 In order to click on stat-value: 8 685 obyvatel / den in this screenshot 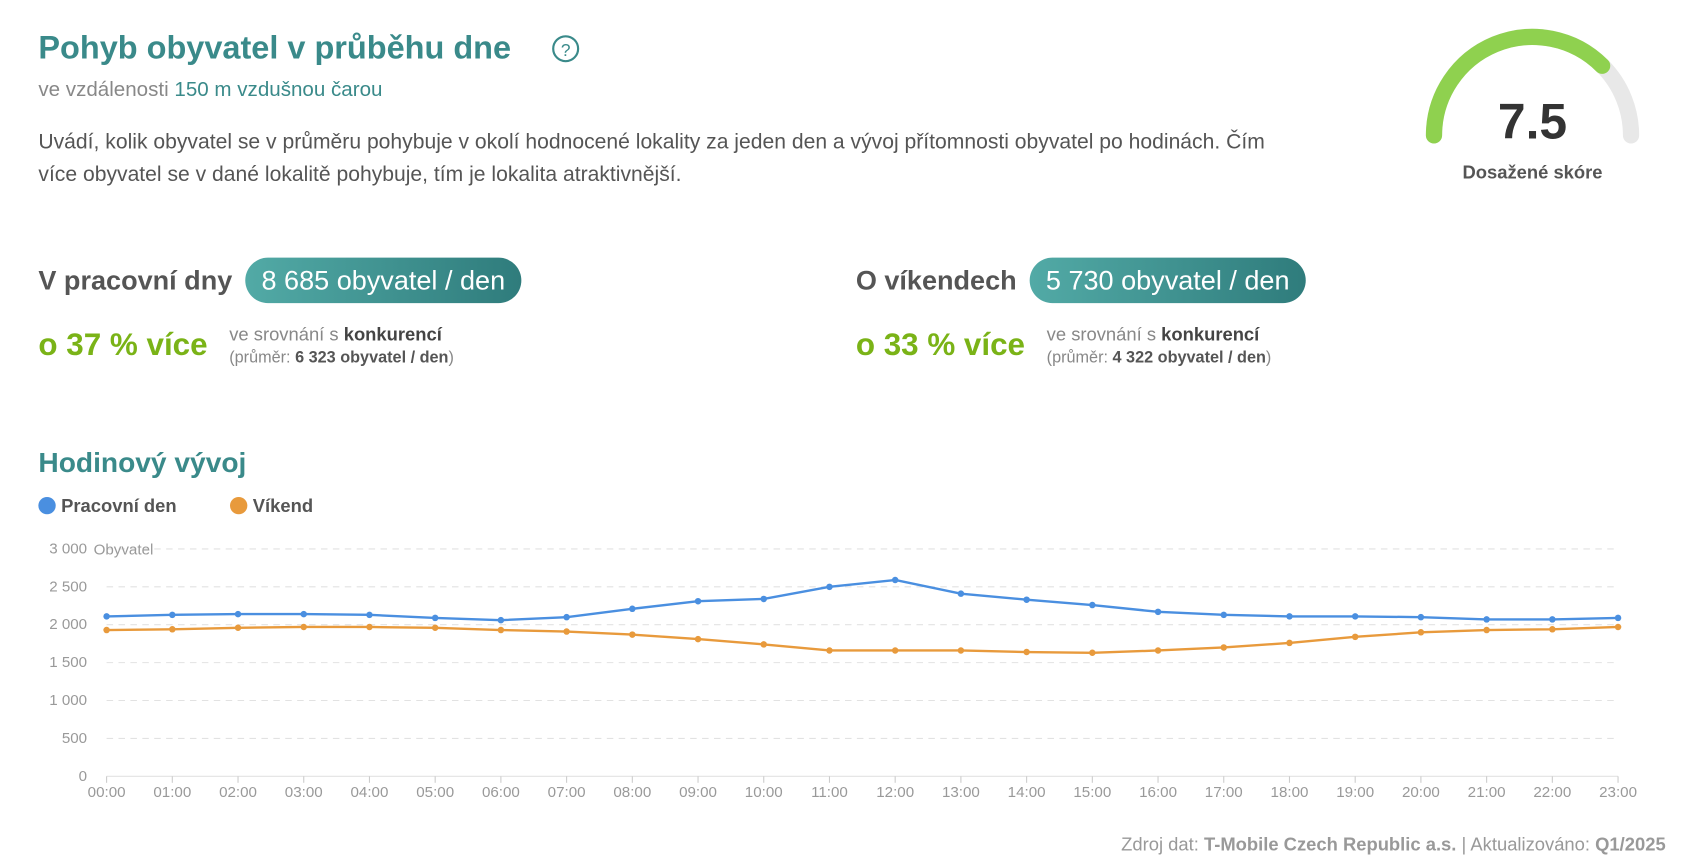, I will do `click(384, 280)`.